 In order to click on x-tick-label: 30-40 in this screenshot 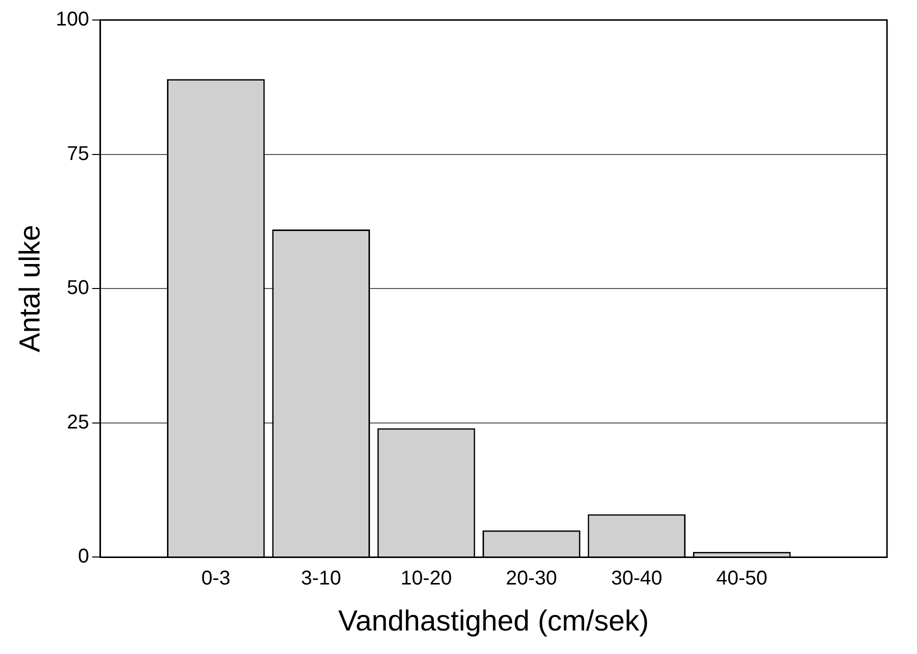, I will do `click(636, 579)`.